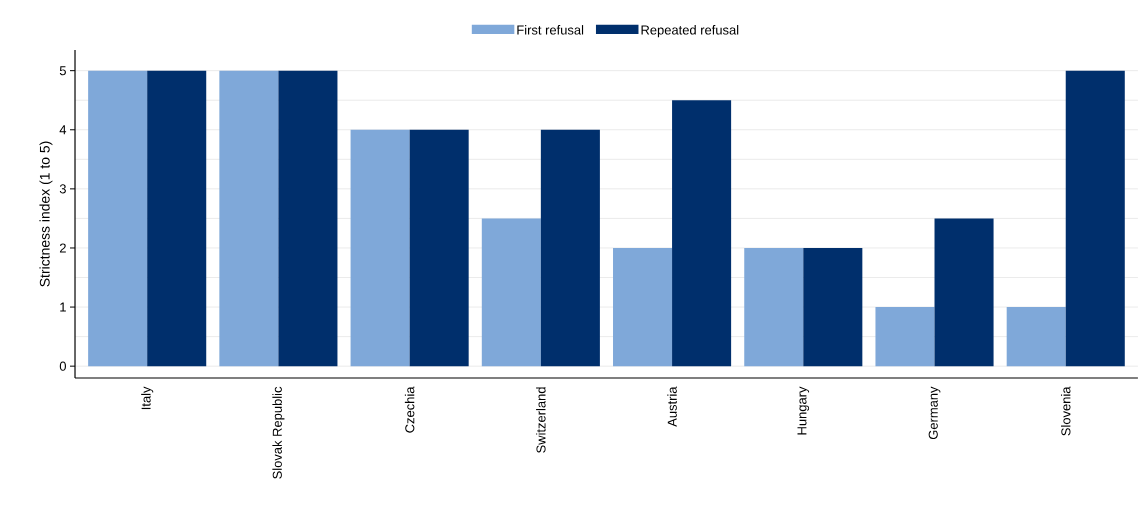  Describe the element at coordinates (541, 420) in the screenshot. I see `x-tick-label: Switzerland` at that location.